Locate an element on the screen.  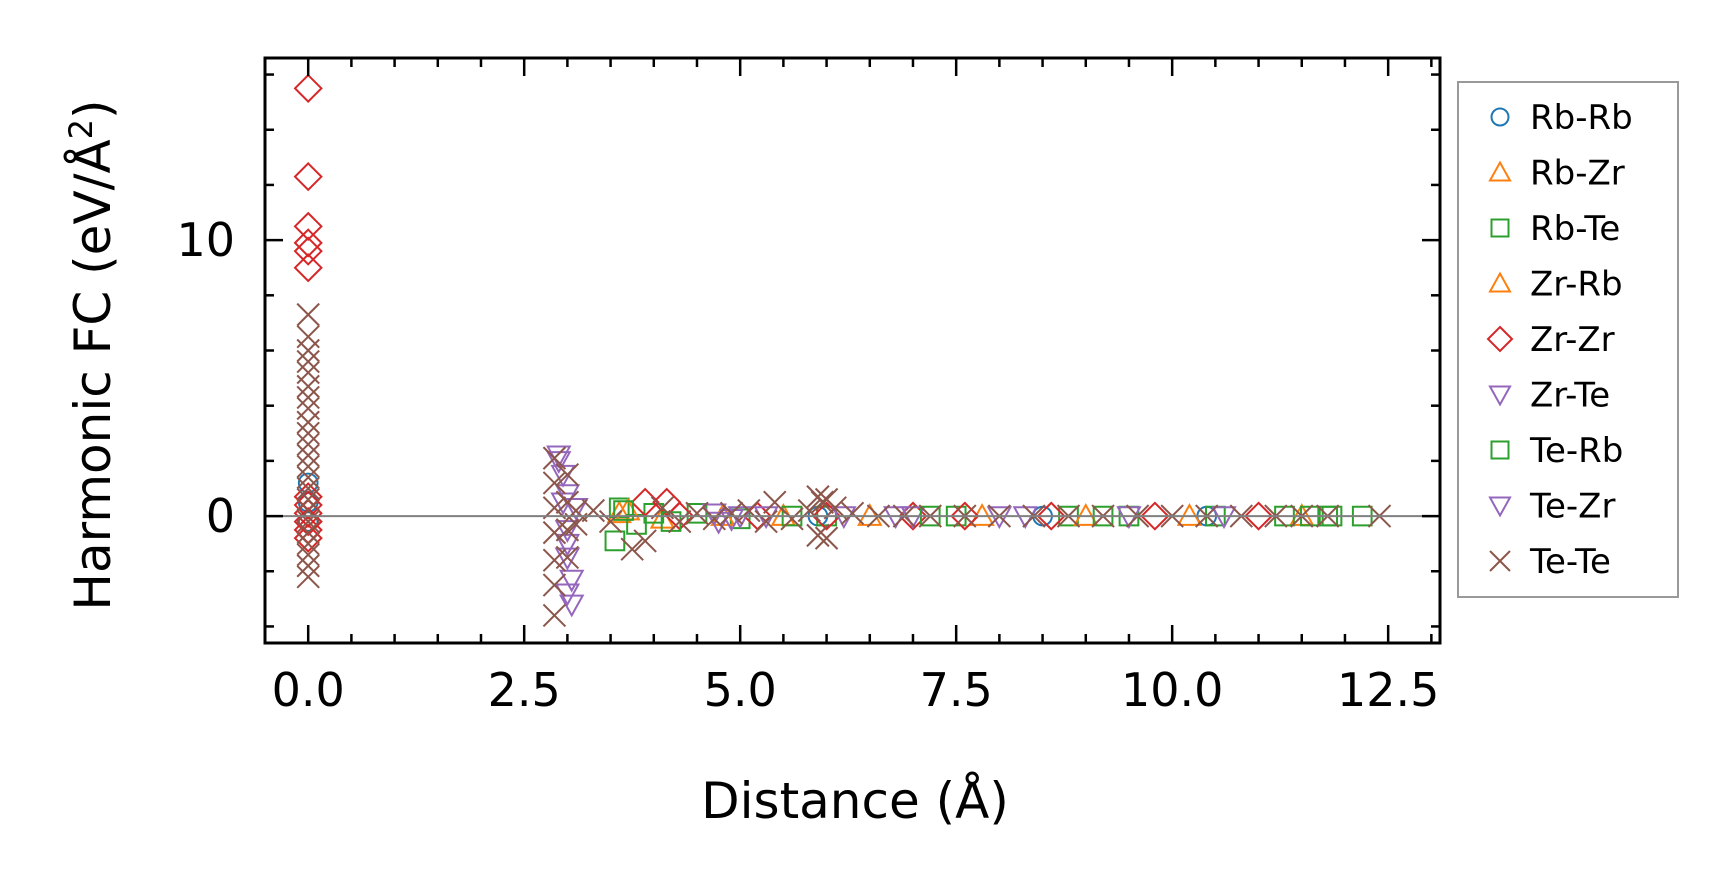
legend-label: Zr-Zr is located at coordinates (1572, 340).